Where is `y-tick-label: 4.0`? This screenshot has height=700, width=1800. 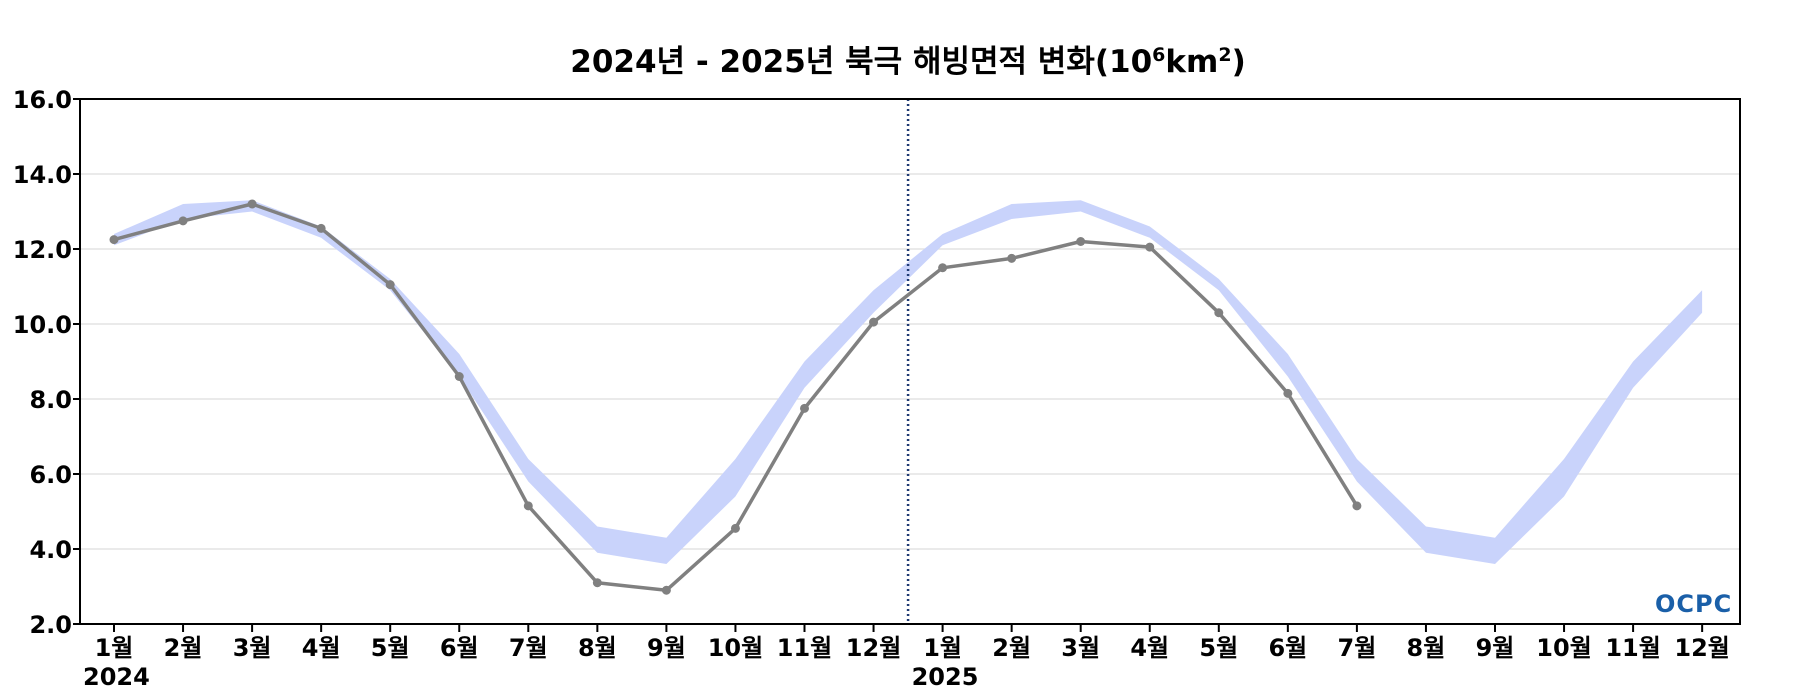 y-tick-label: 4.0 is located at coordinates (50, 550).